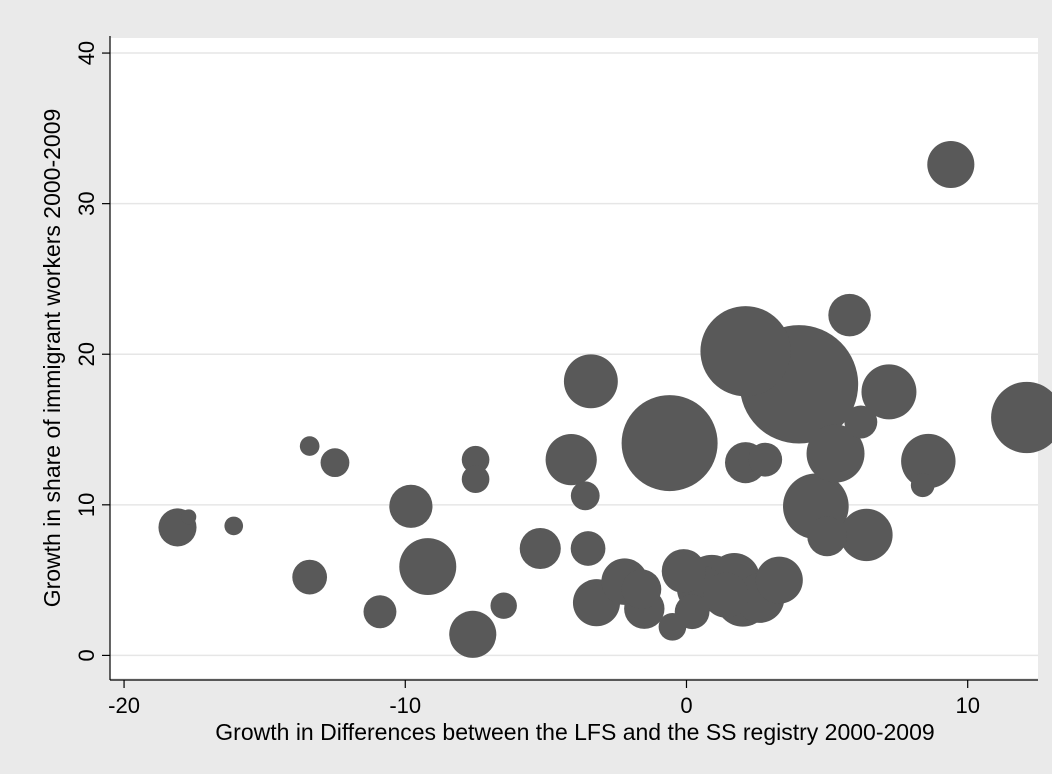 This screenshot has width=1052, height=774. What do you see at coordinates (405, 705) in the screenshot?
I see `x-tick-label: -10` at bounding box center [405, 705].